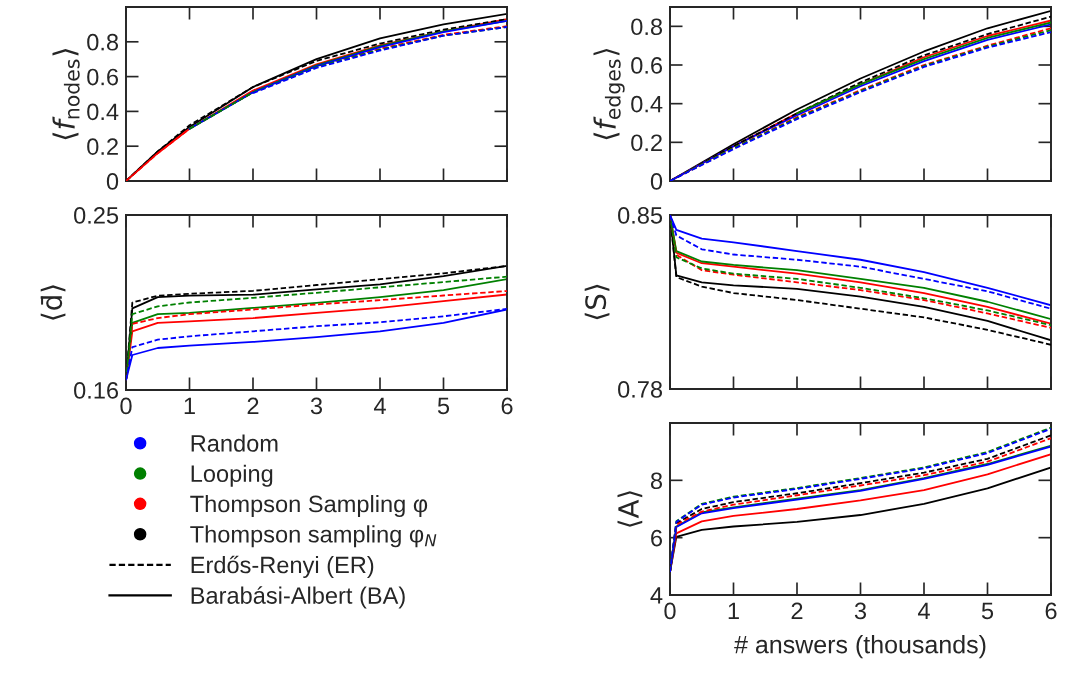 This screenshot has height=696, width=1067. I want to click on y-tick-label: 8, so click(656, 481).